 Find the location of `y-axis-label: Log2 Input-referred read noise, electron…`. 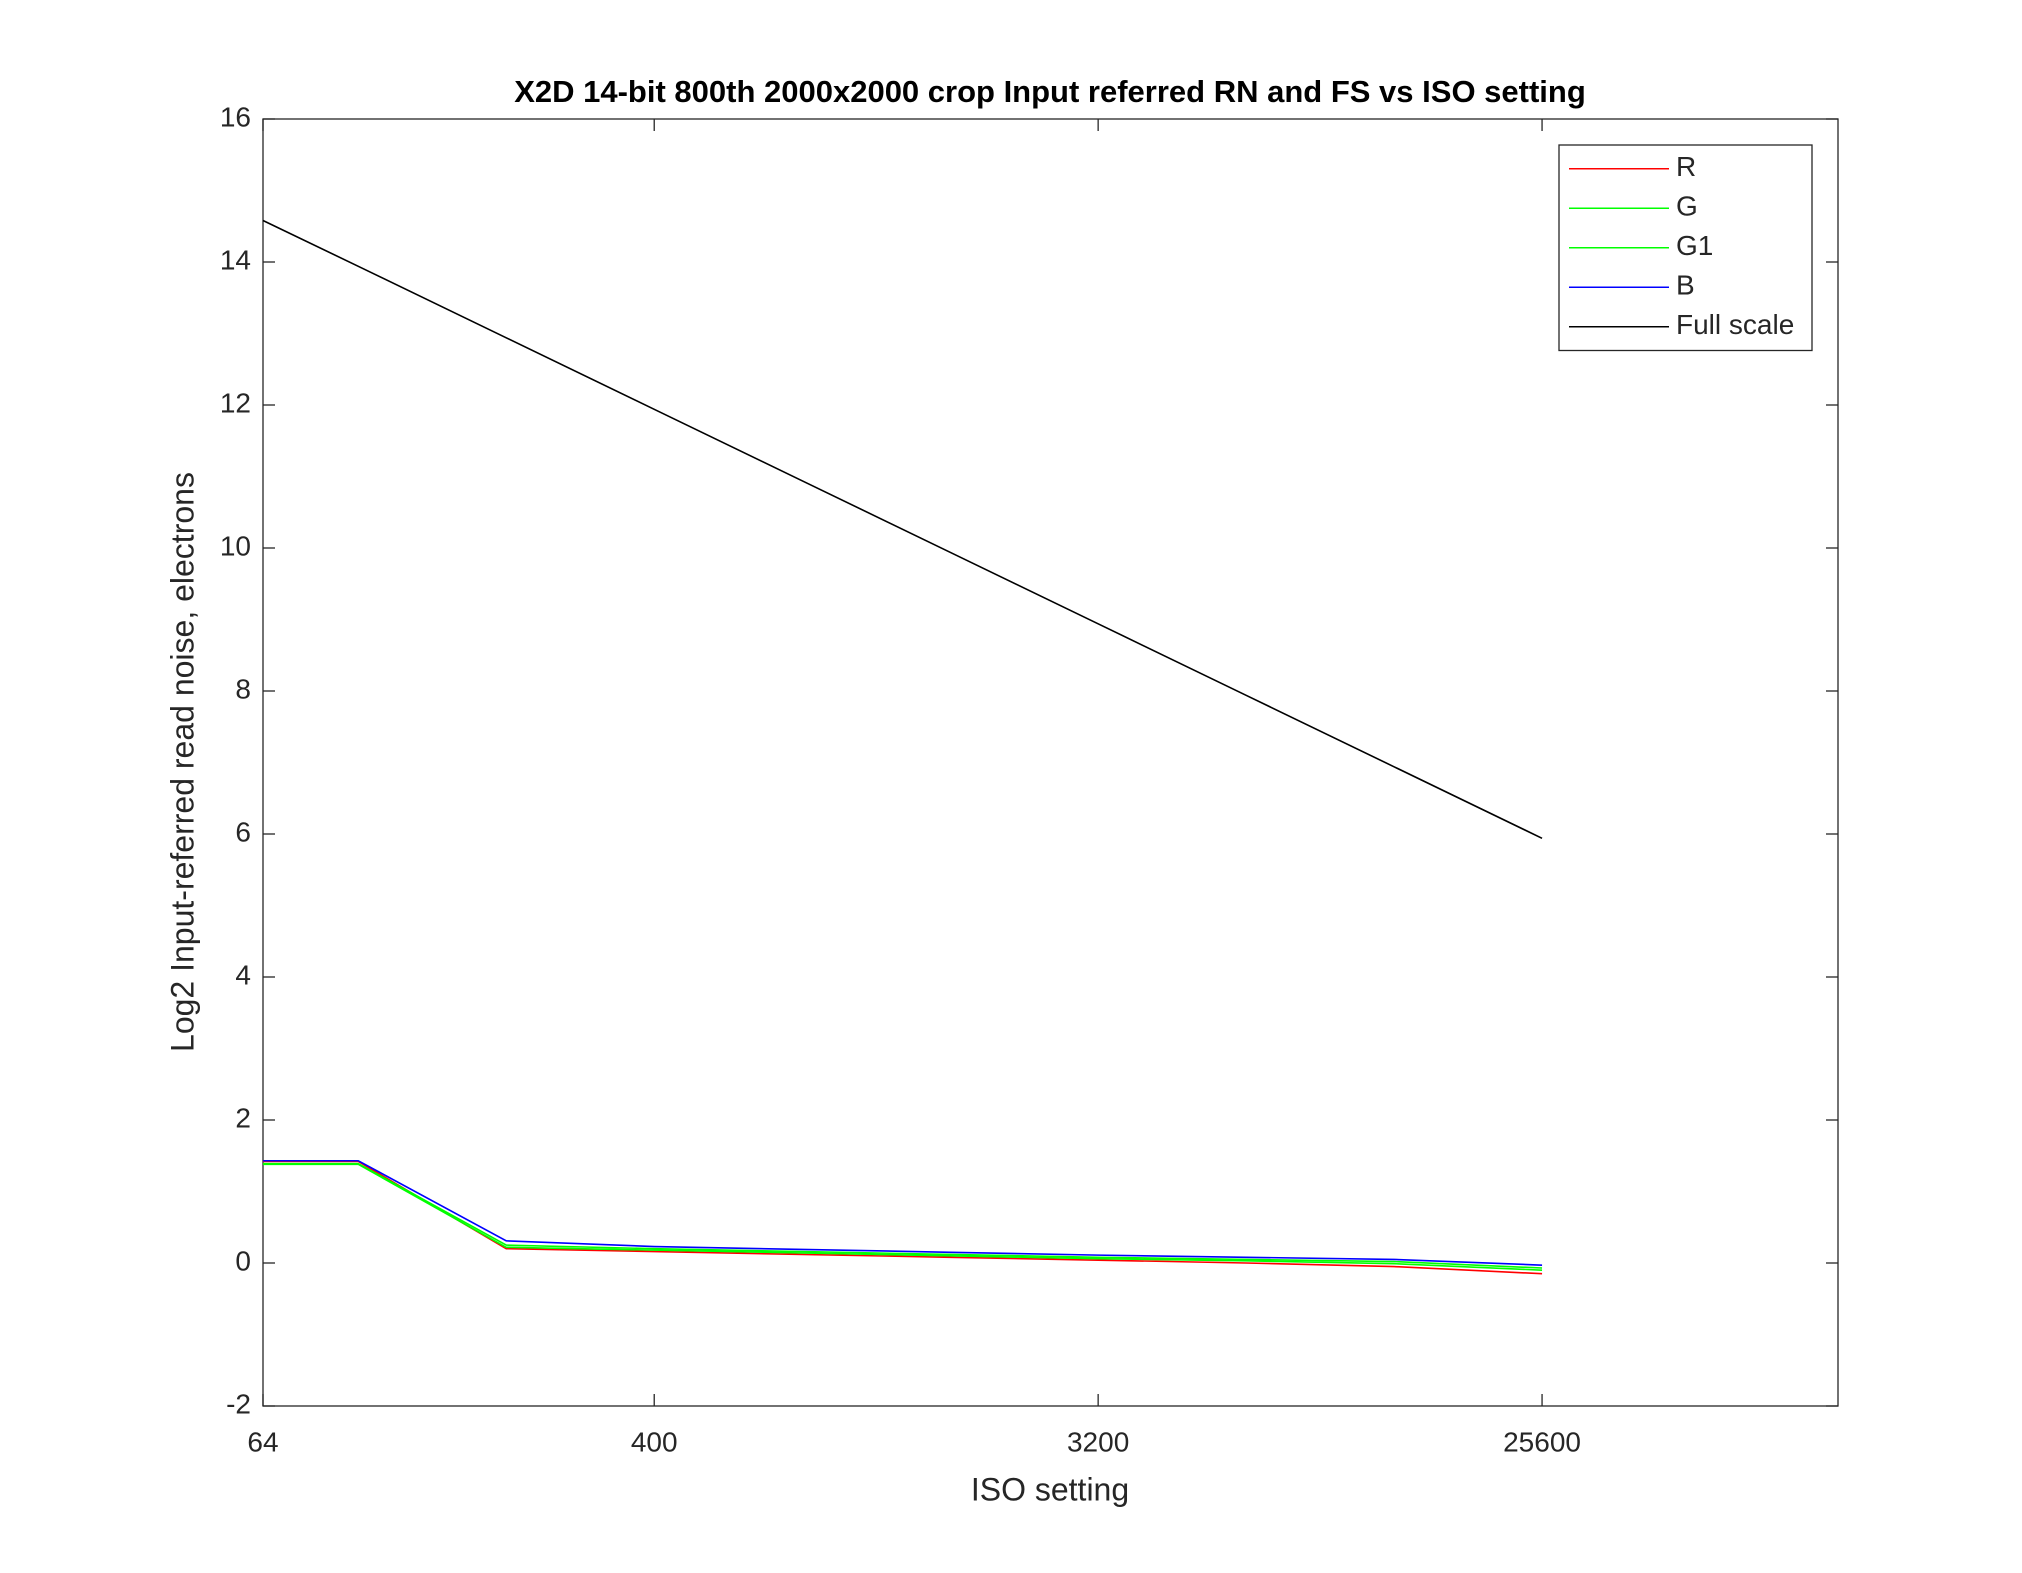

y-axis-label: Log2 Input-referred read noise, electron… is located at coordinates (182, 762).